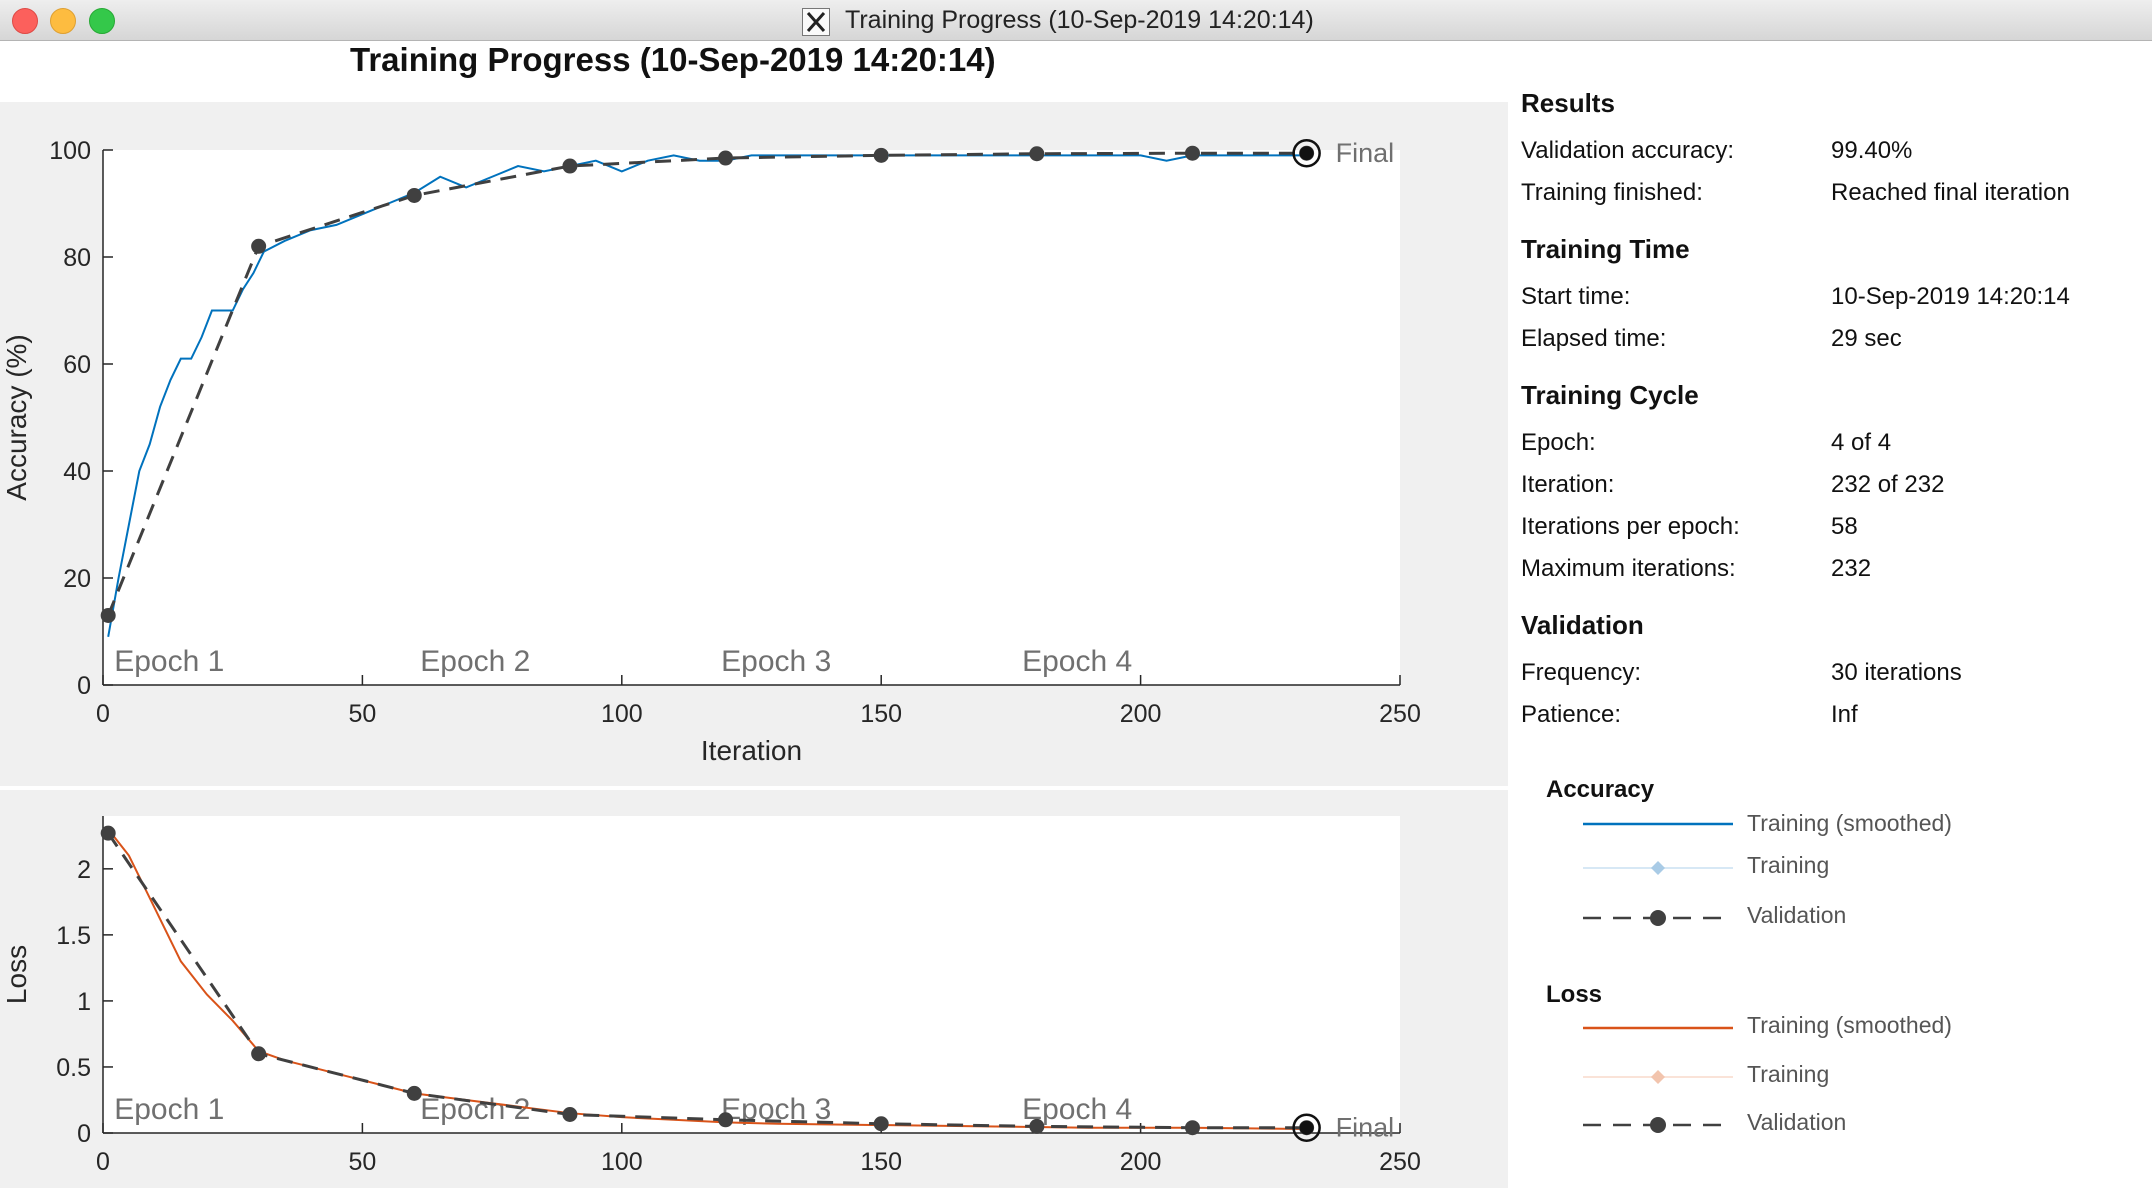 This screenshot has height=1188, width=2152. What do you see at coordinates (1141, 1162) in the screenshot?
I see `loss-x-tick-label: 200` at bounding box center [1141, 1162].